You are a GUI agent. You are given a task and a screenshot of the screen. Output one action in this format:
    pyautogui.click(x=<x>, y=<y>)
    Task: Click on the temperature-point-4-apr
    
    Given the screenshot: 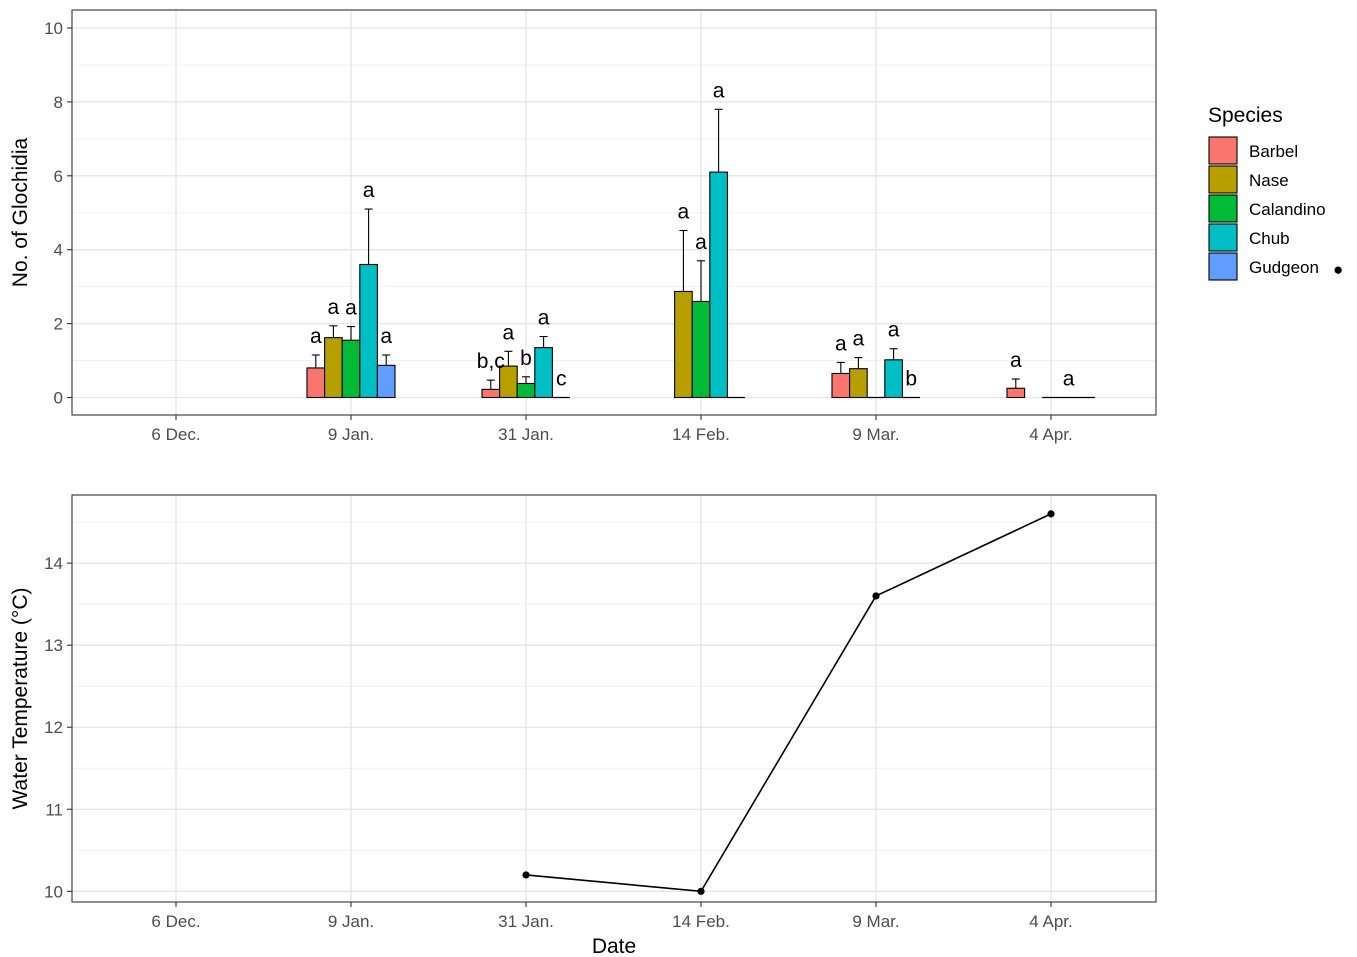 What is the action you would take?
    pyautogui.click(x=1051, y=514)
    